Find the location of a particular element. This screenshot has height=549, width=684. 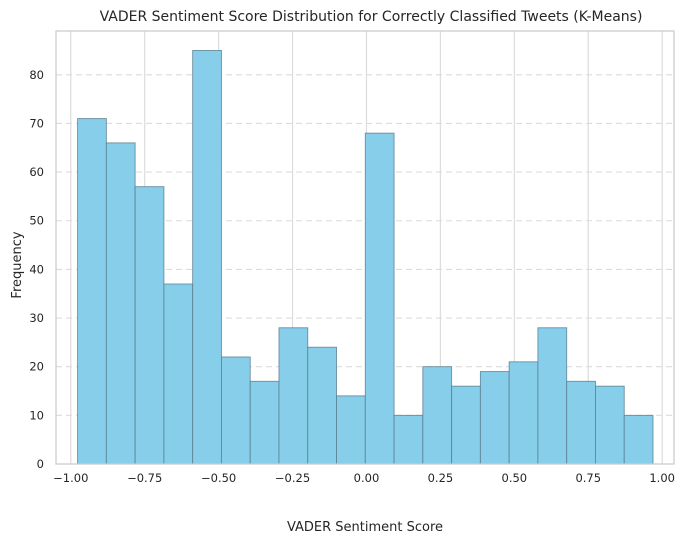

x-tick-label: −1.00 is located at coordinates (70, 478).